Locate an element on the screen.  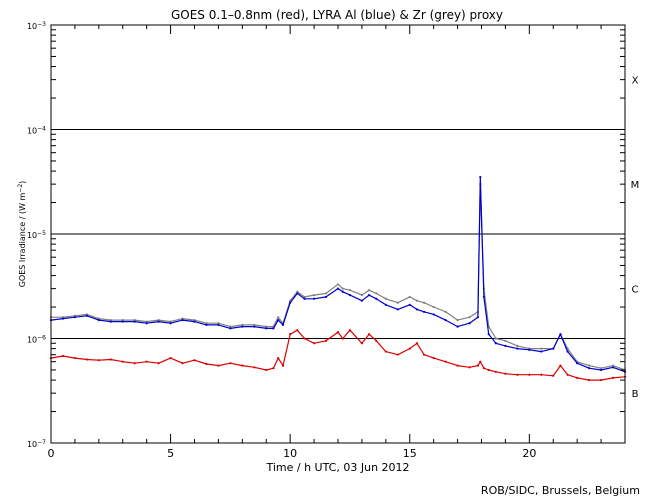
y-tick-label: 10⁻⁵ is located at coordinates (36, 235).